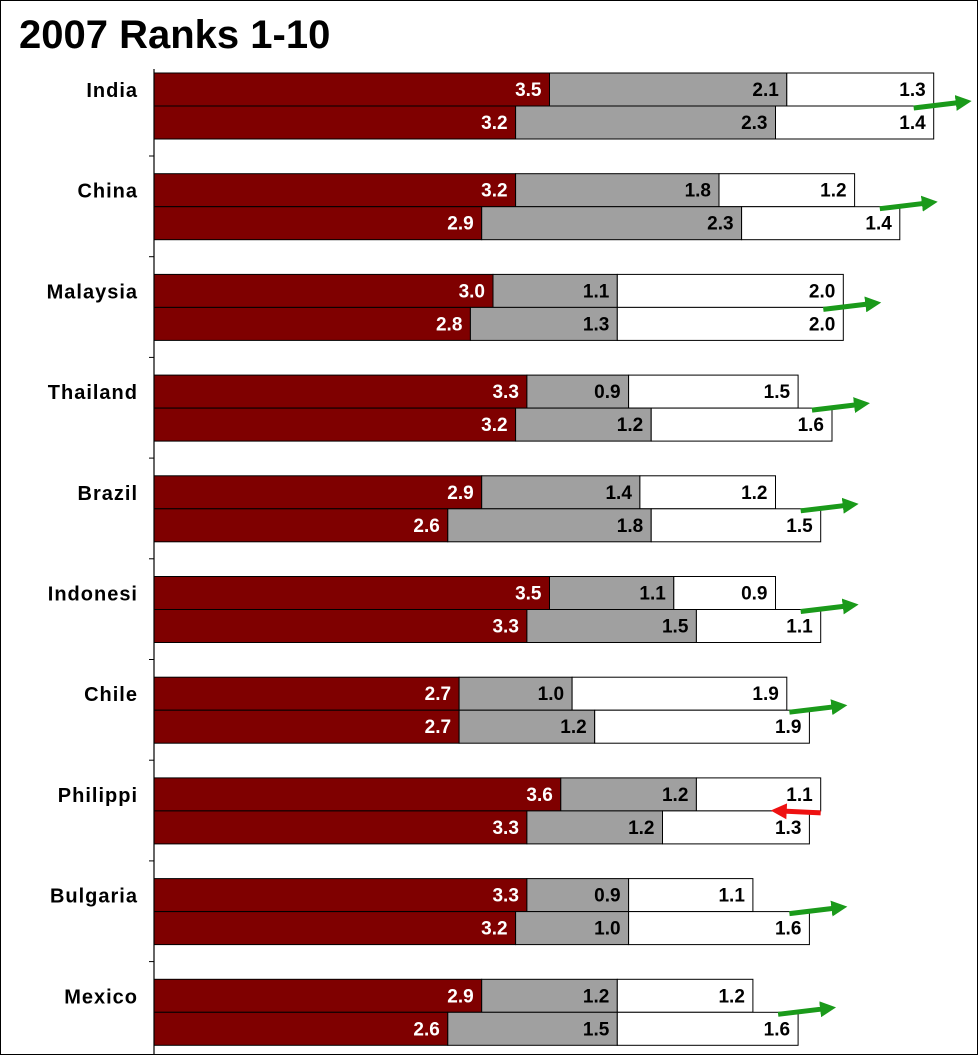 This screenshot has width=978, height=1055. I want to click on data-label-chile-1-0: 2.7, so click(438, 727).